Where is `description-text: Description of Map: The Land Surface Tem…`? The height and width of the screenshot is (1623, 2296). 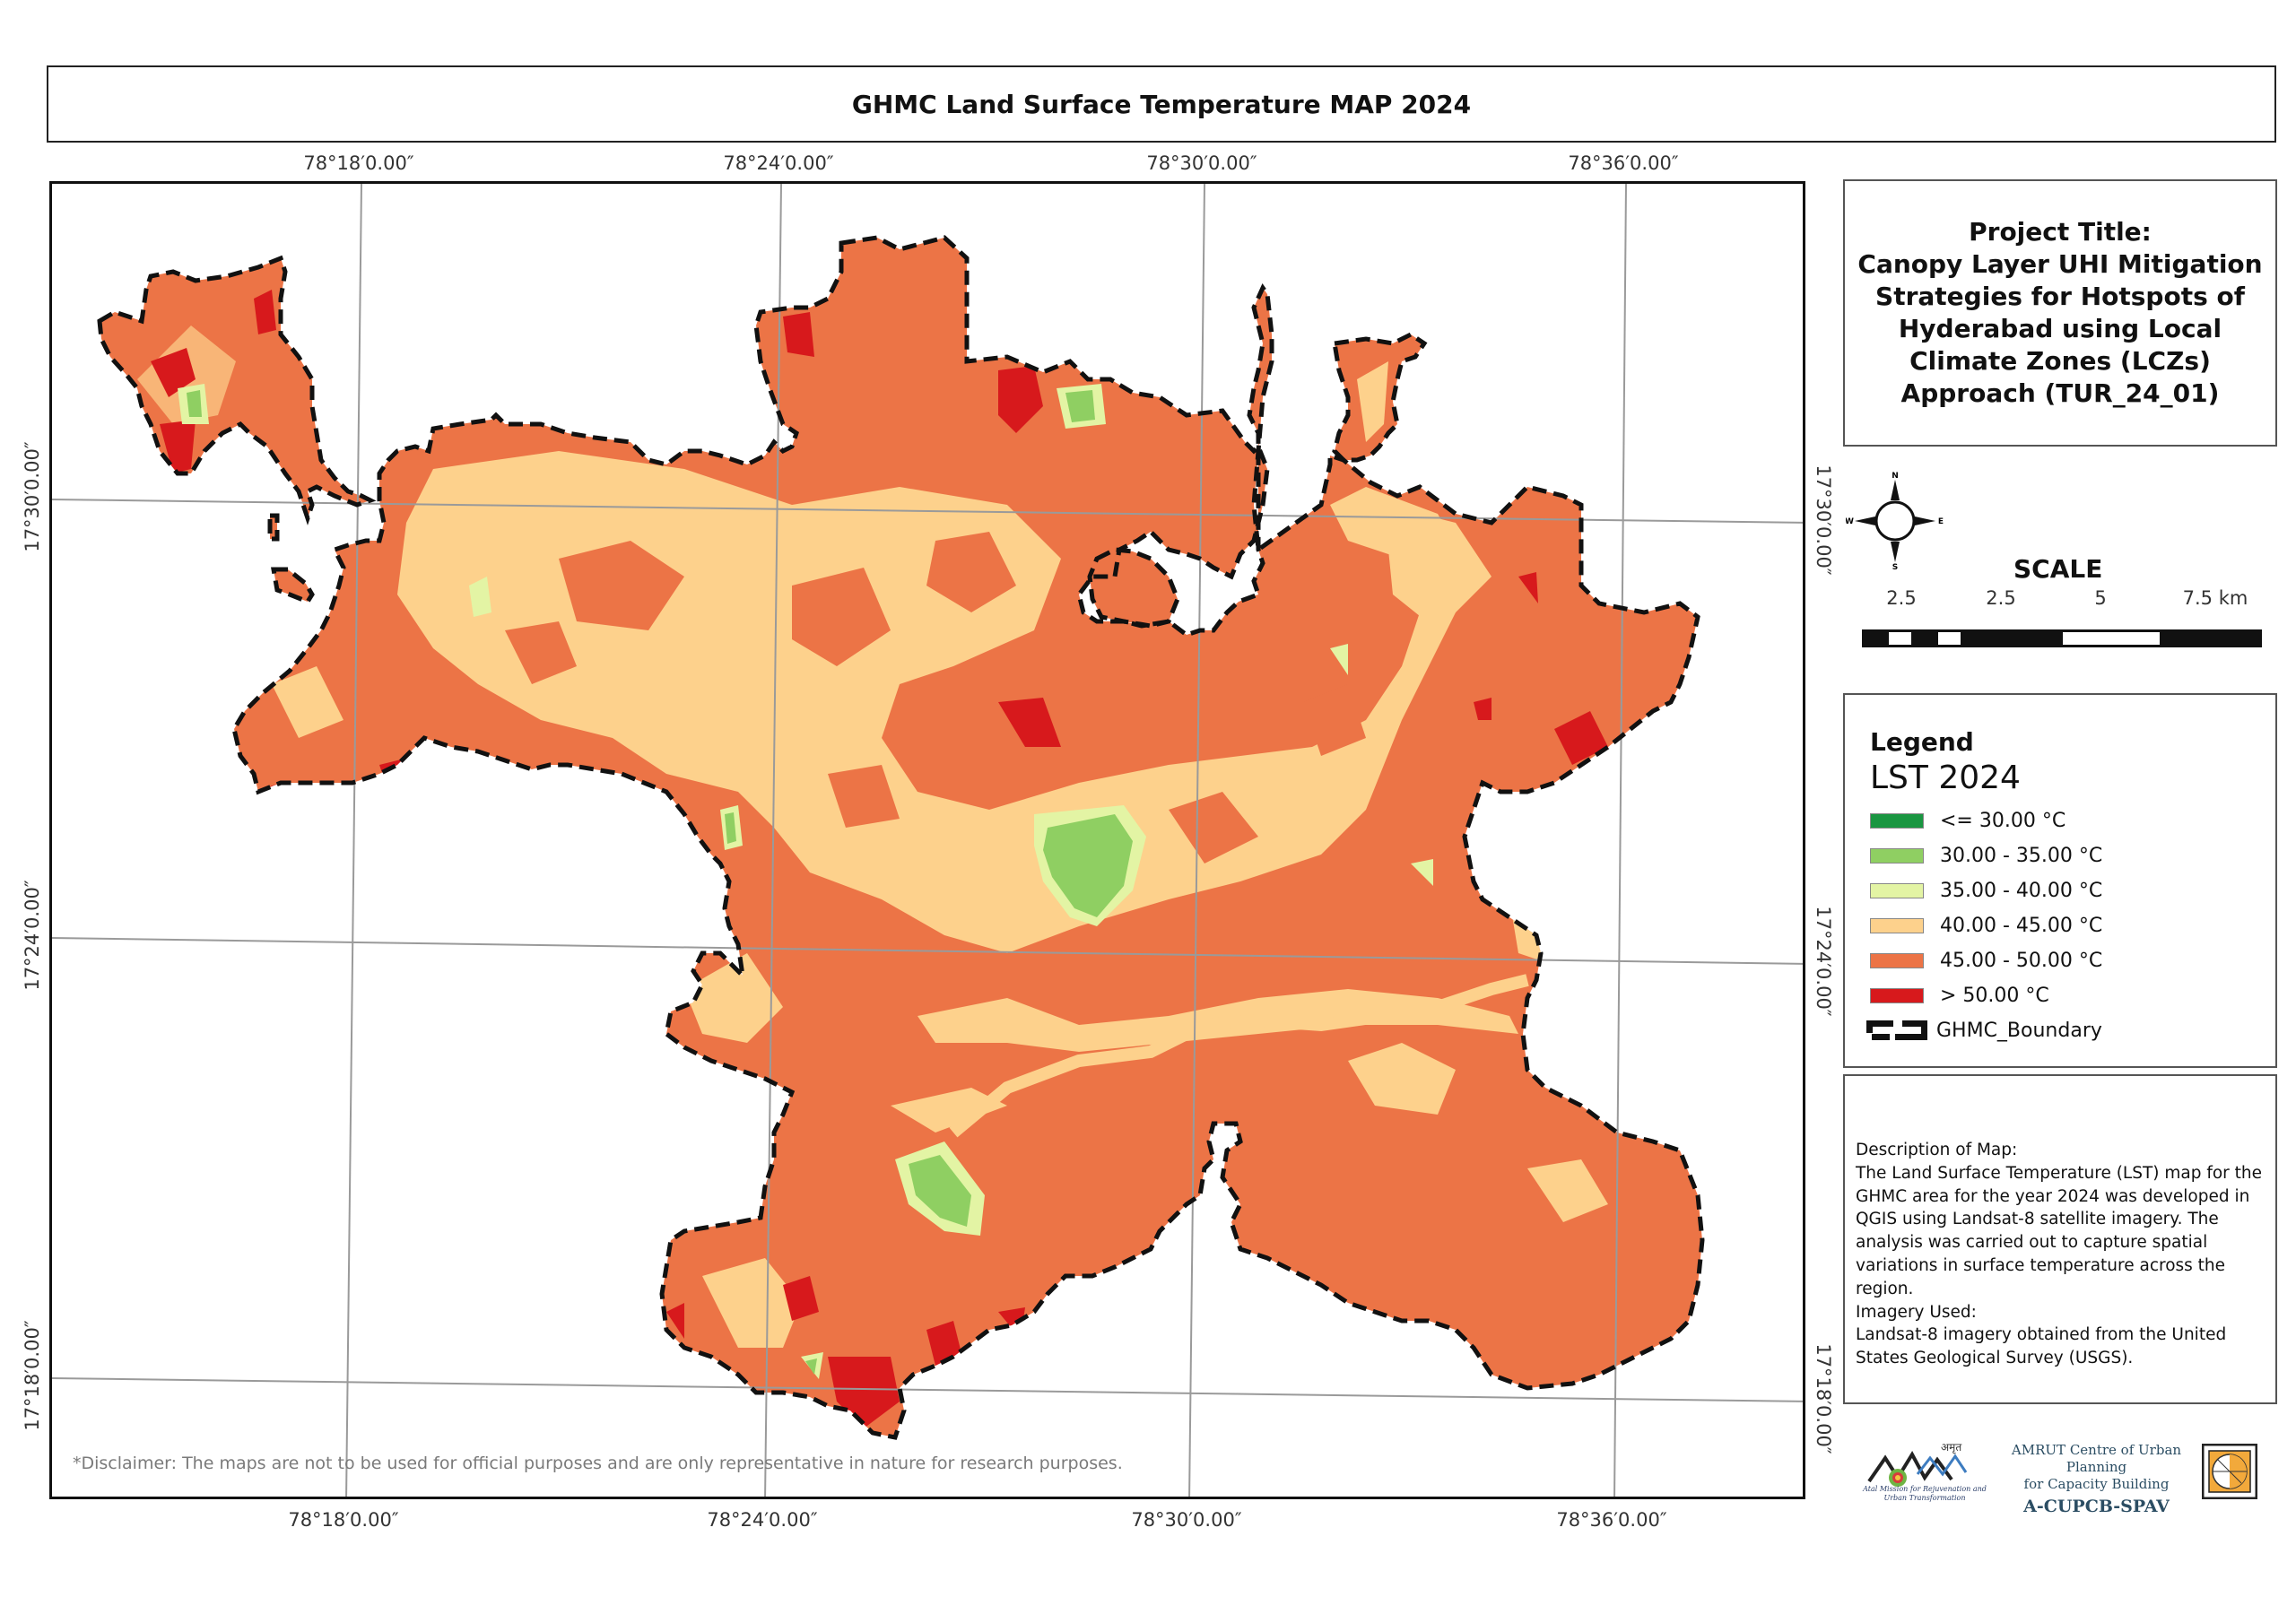
description-text: Description of Map: The Land Surface Tem… is located at coordinates (2059, 1254).